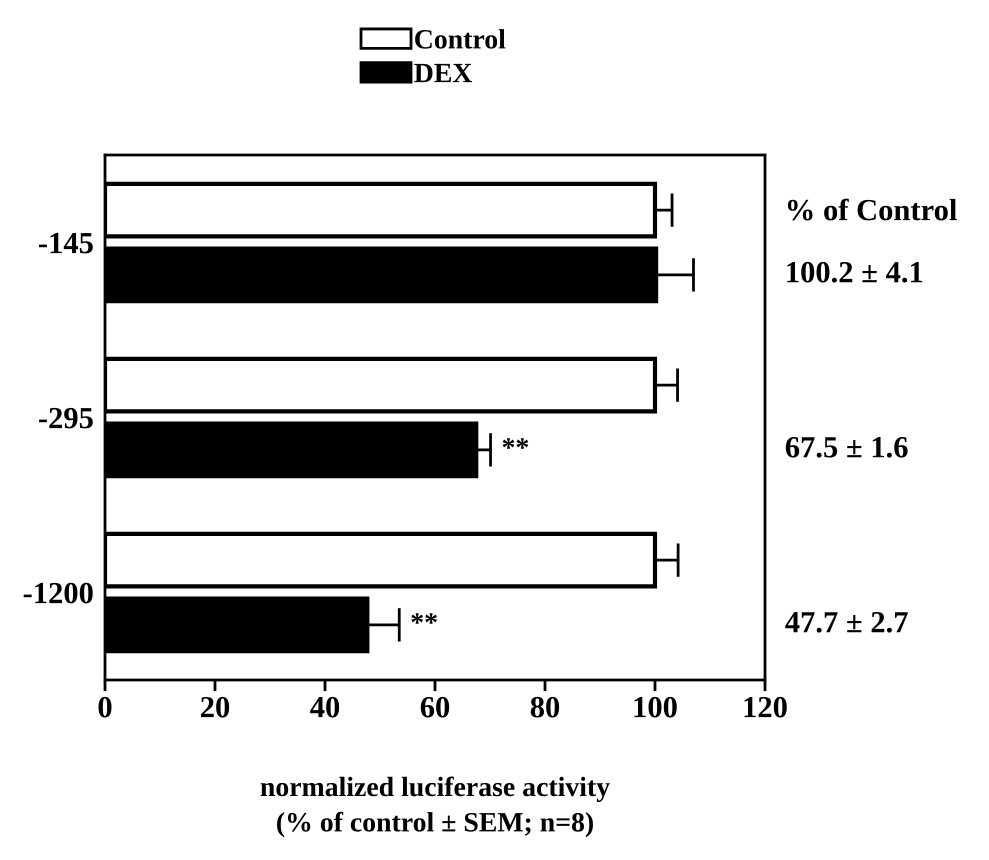 This screenshot has height=860, width=989. What do you see at coordinates (847, 447) in the screenshot?
I see `text: 67.5 ± 1.6` at bounding box center [847, 447].